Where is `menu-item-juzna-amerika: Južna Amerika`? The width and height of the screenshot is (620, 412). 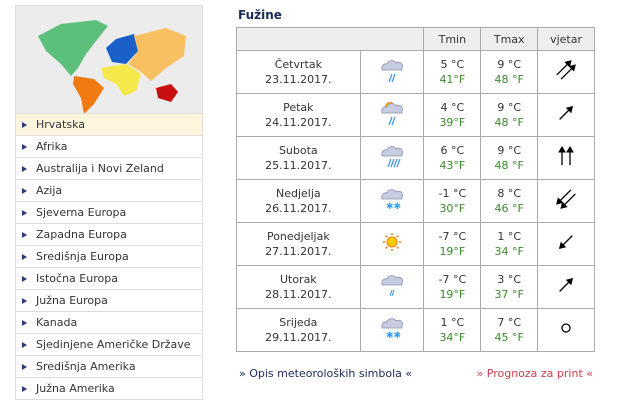
menu-item-juzna-amerika: Južna Amerika is located at coordinates (109, 389).